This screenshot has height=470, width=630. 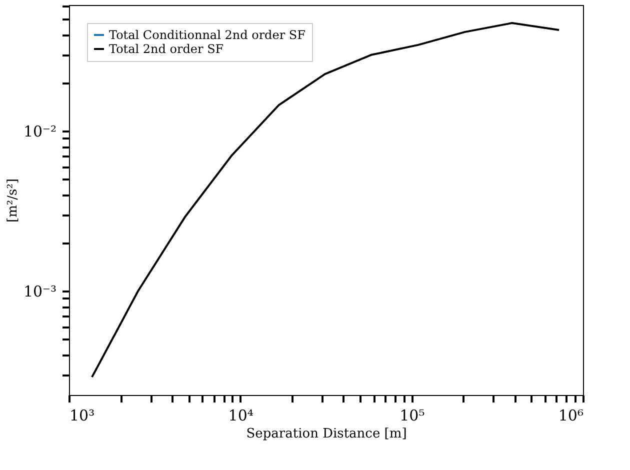 I want to click on x-tick-label: 10⁶, so click(x=571, y=415).